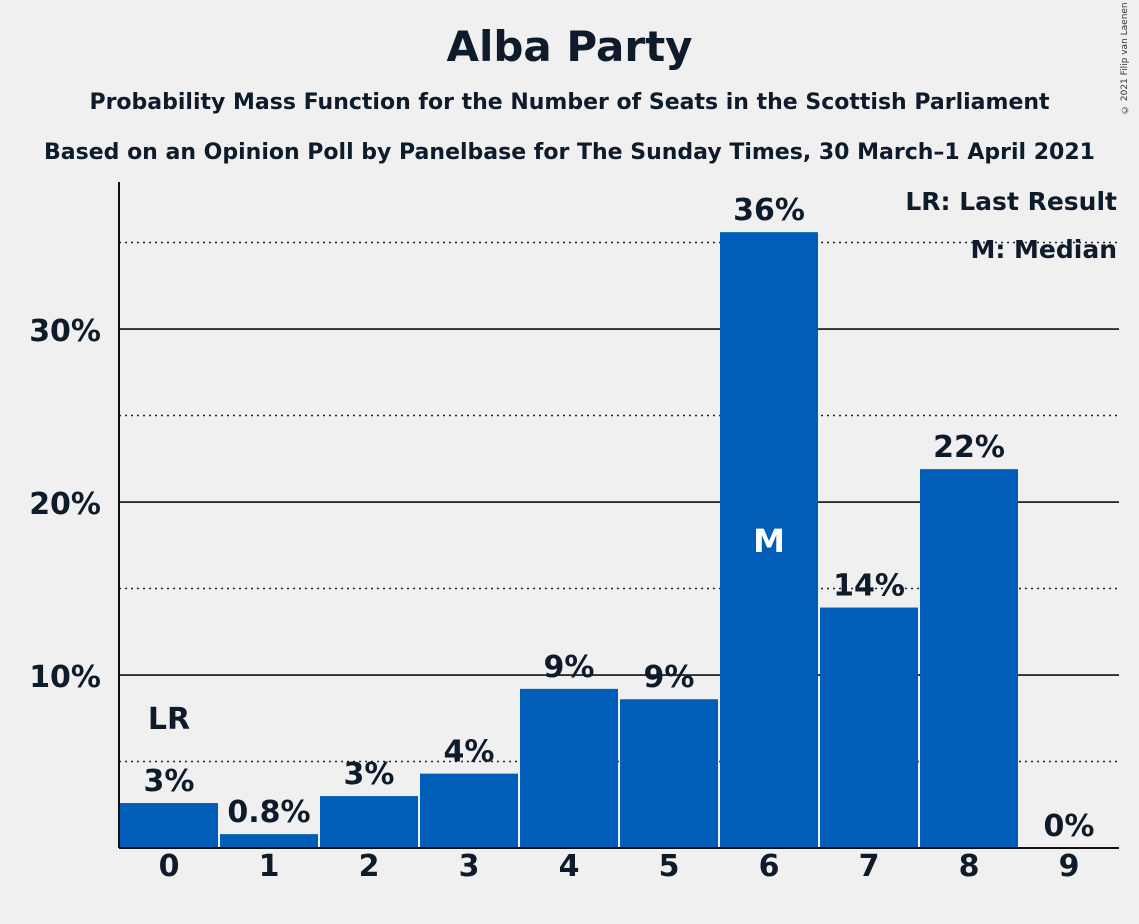 Image resolution: width=1139 pixels, height=924 pixels. What do you see at coordinates (769, 866) in the screenshot?
I see `x-tick-label: 6` at bounding box center [769, 866].